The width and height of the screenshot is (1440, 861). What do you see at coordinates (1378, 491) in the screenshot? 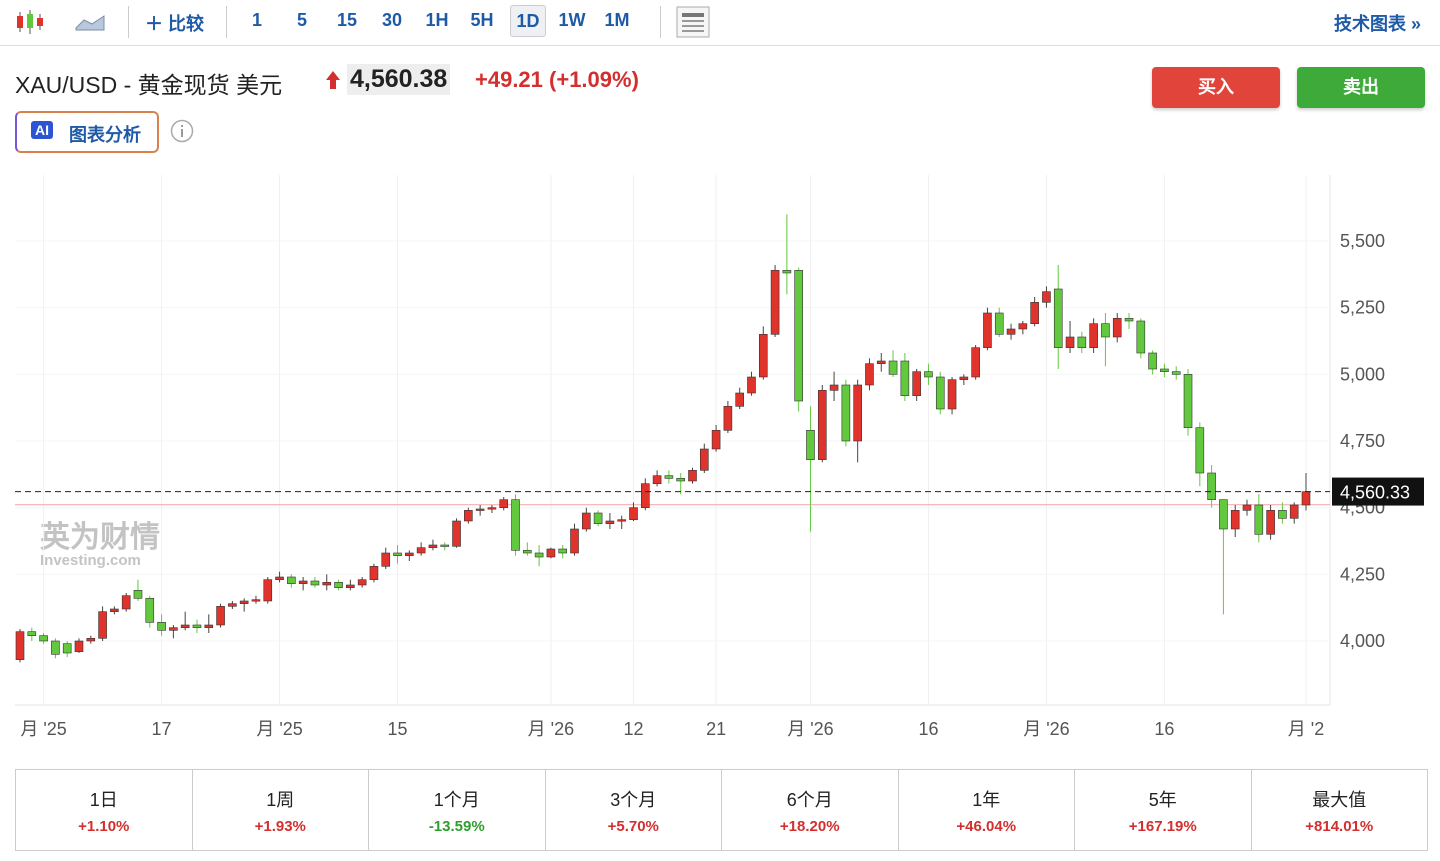
I see `last-price-box` at bounding box center [1378, 491].